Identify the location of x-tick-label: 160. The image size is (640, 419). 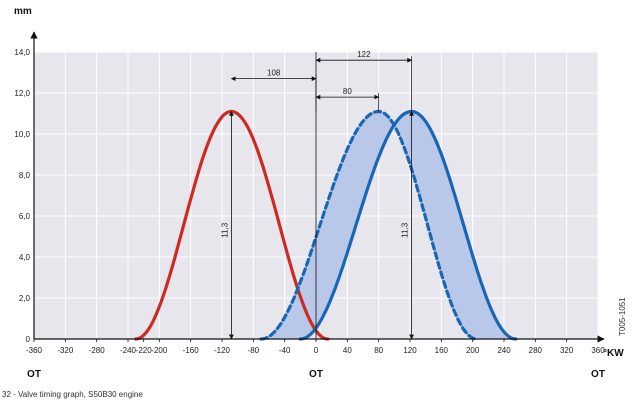
(442, 350).